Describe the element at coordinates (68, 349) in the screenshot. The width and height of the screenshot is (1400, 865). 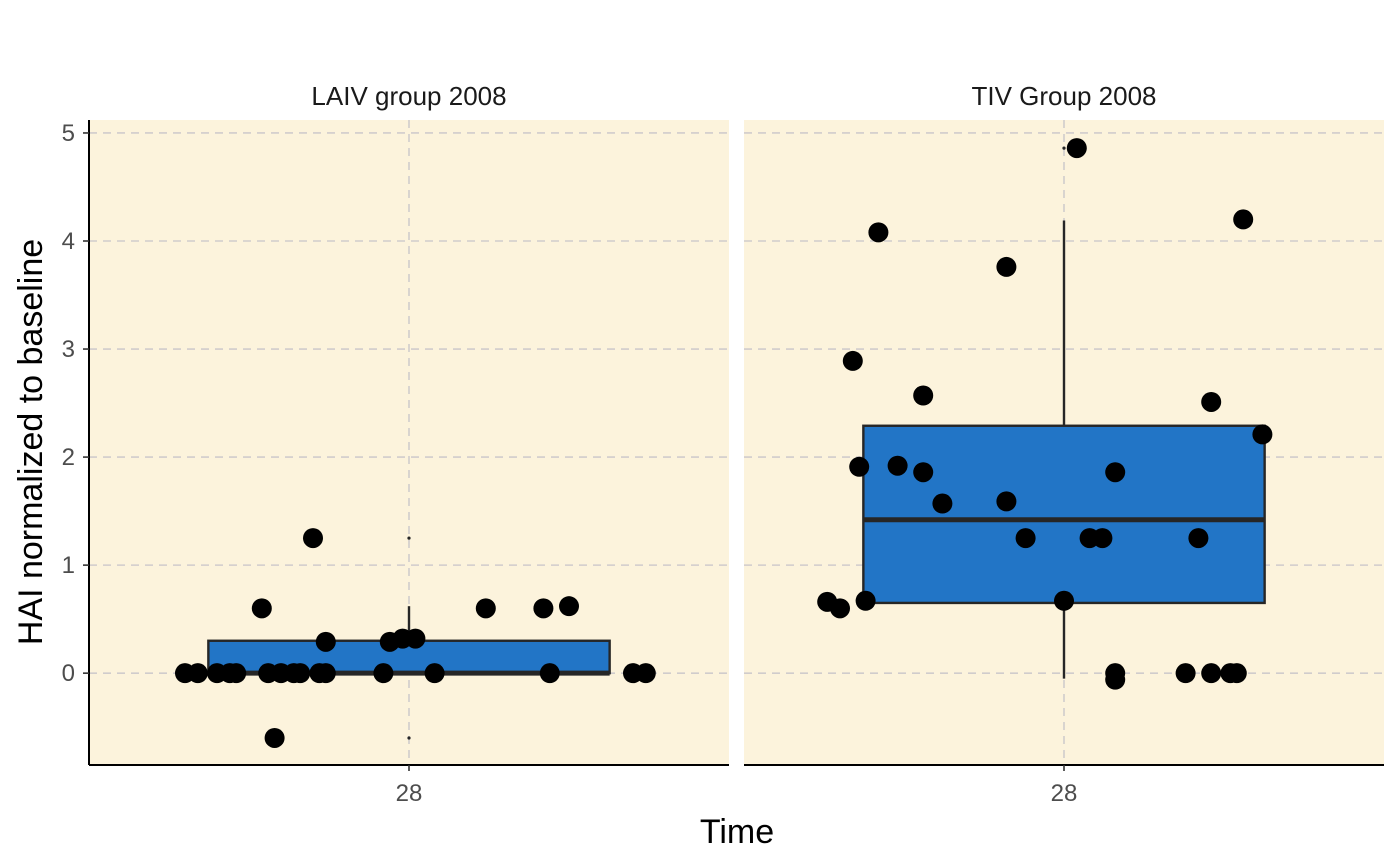
I see `y-tick-label: 3` at that location.